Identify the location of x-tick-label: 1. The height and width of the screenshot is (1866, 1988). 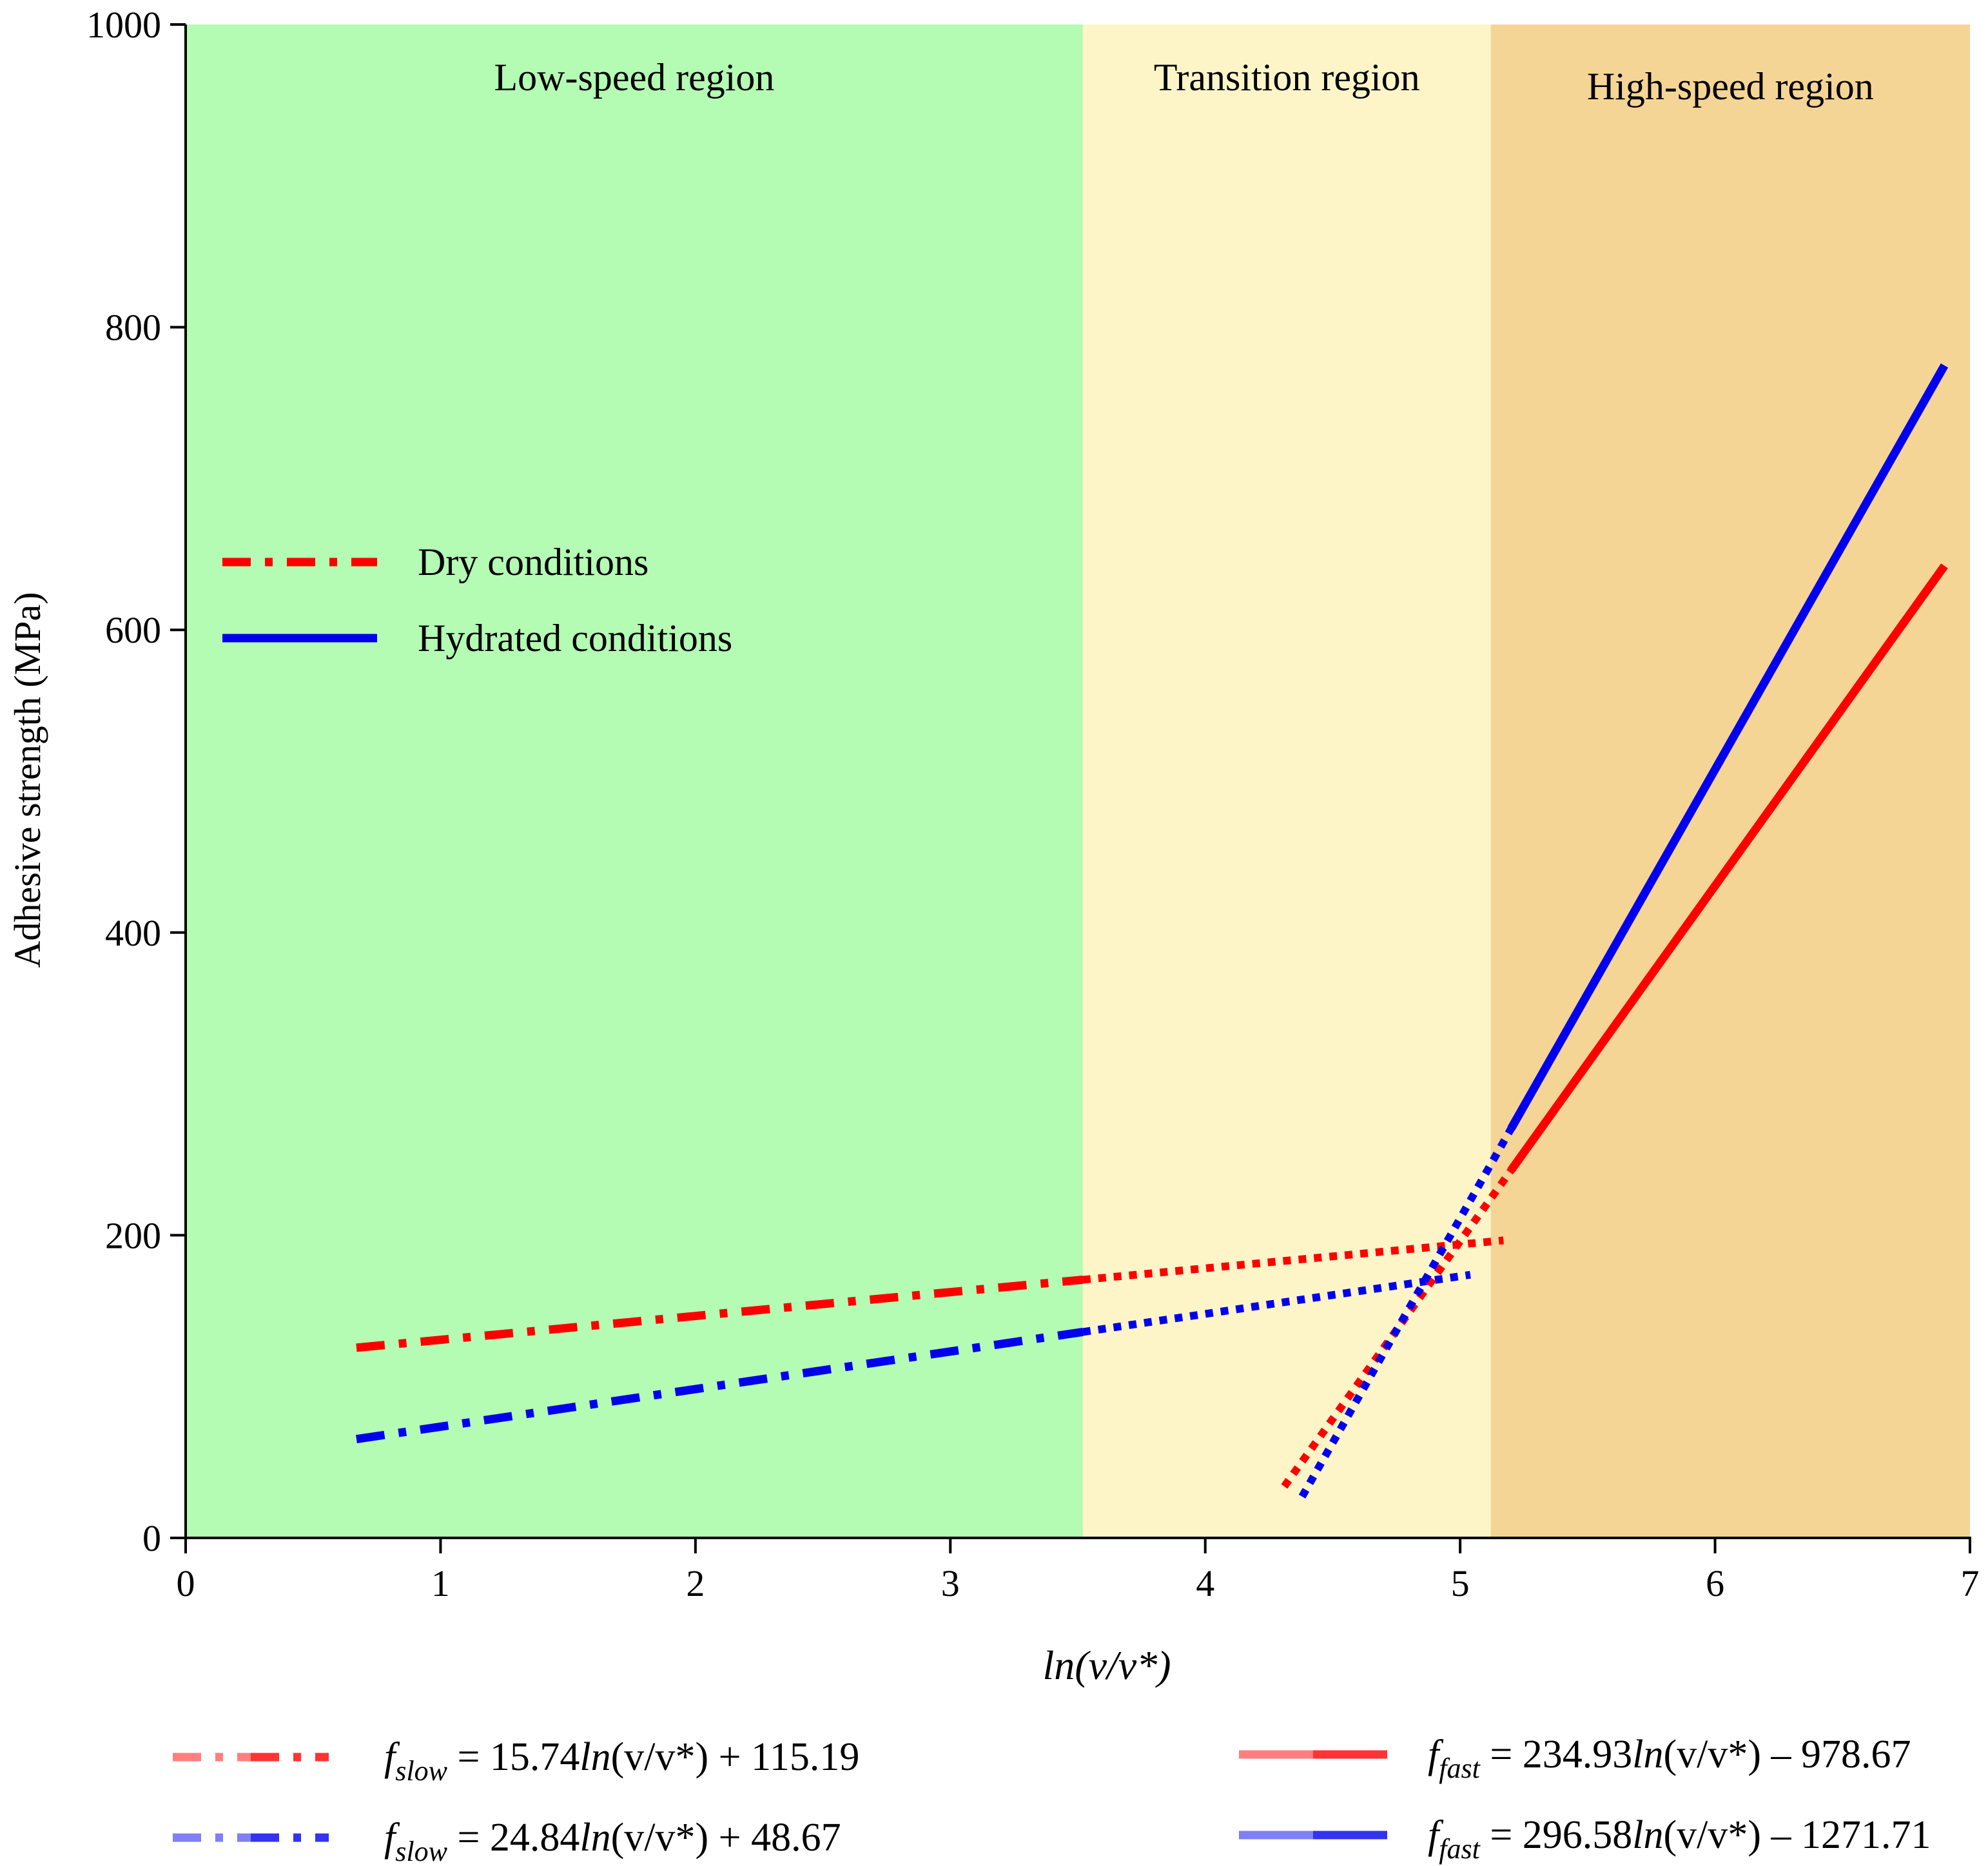
(440, 1583).